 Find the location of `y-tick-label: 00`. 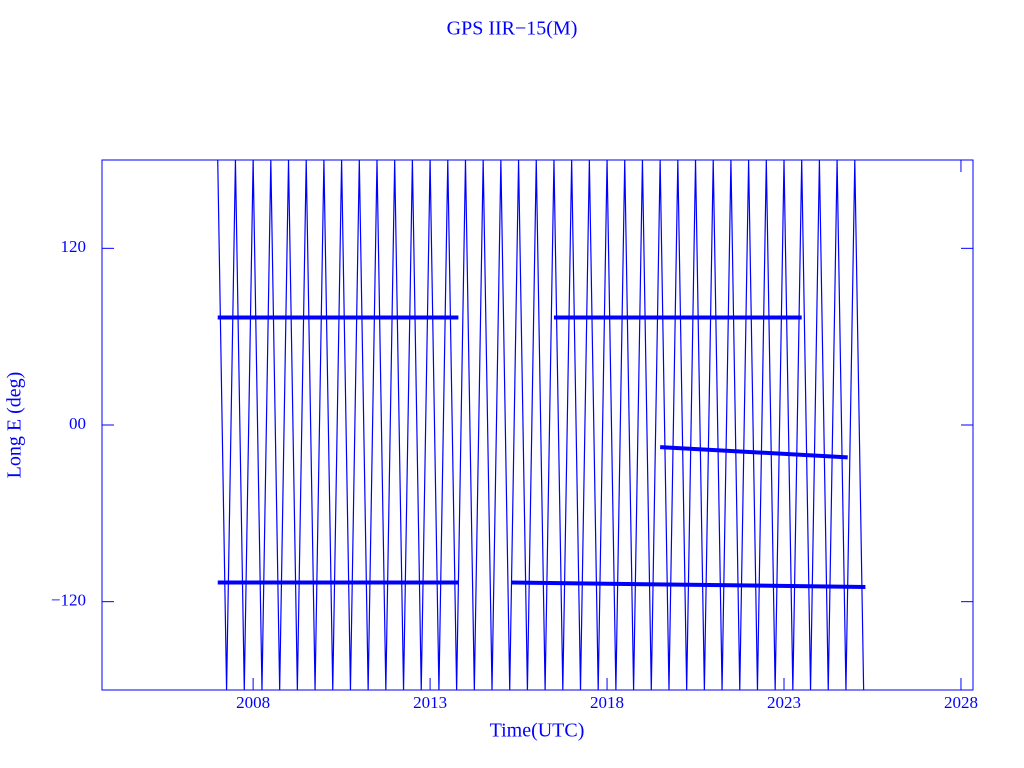

y-tick-label: 00 is located at coordinates (77, 423).